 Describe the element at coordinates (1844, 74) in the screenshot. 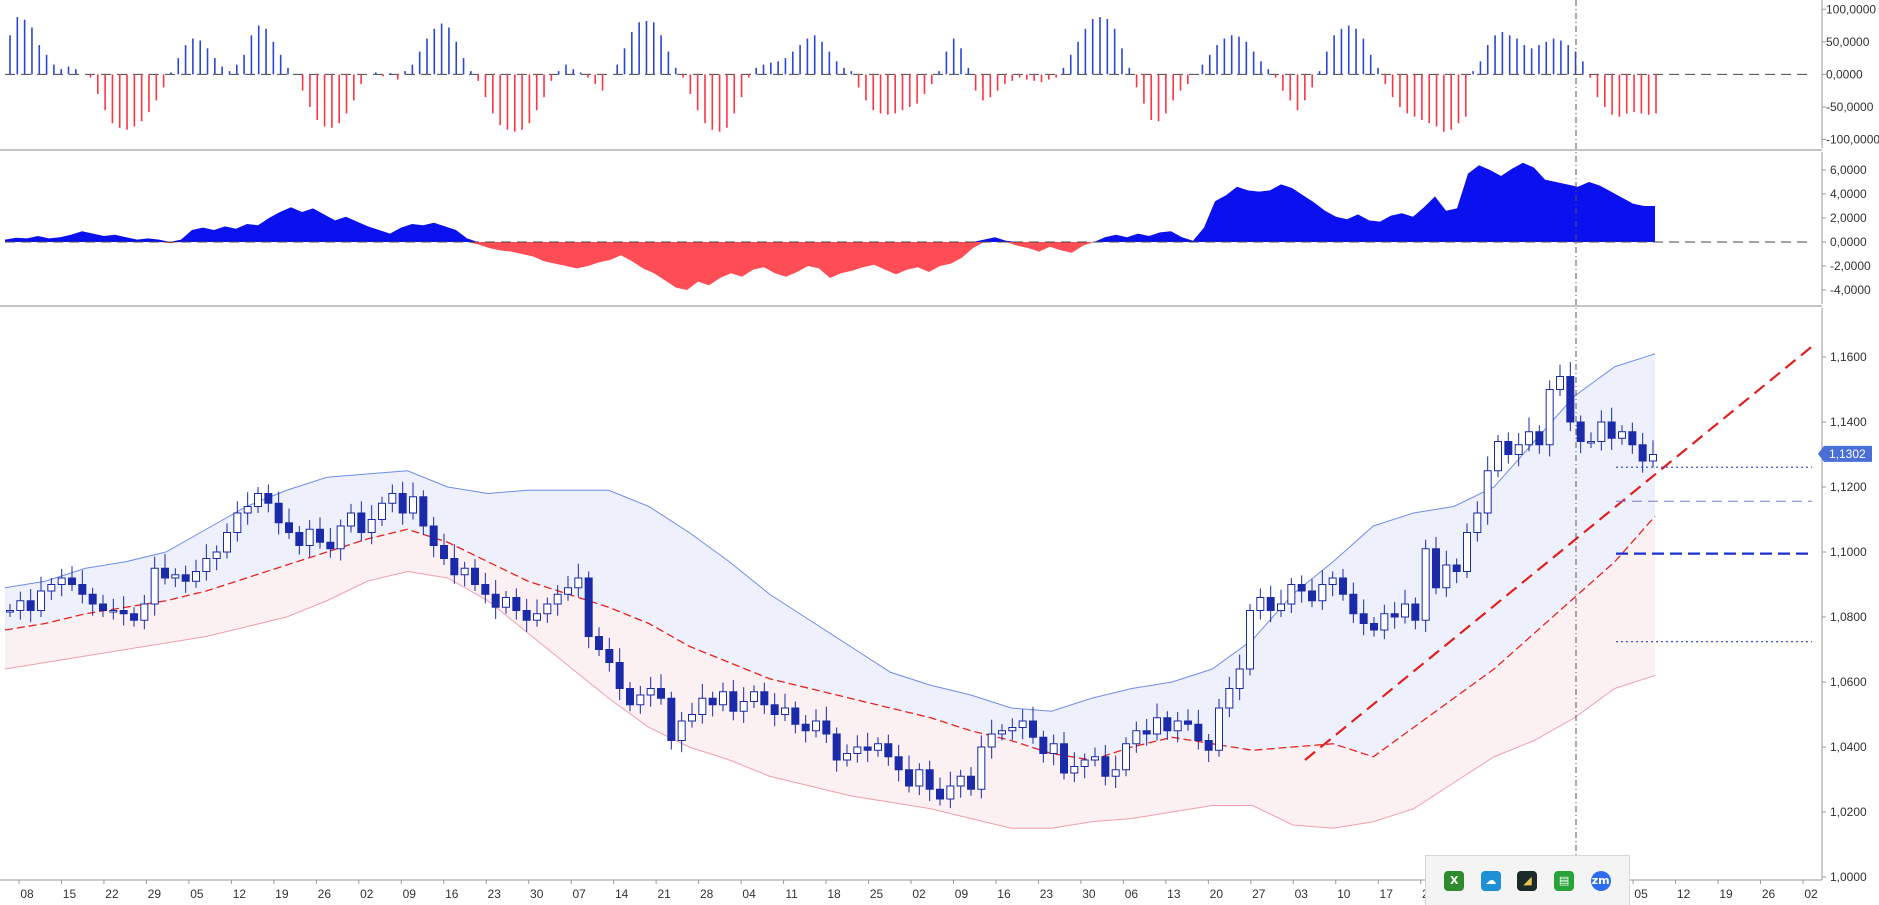

I see `histogram-y-tick-label: 0,0000` at that location.